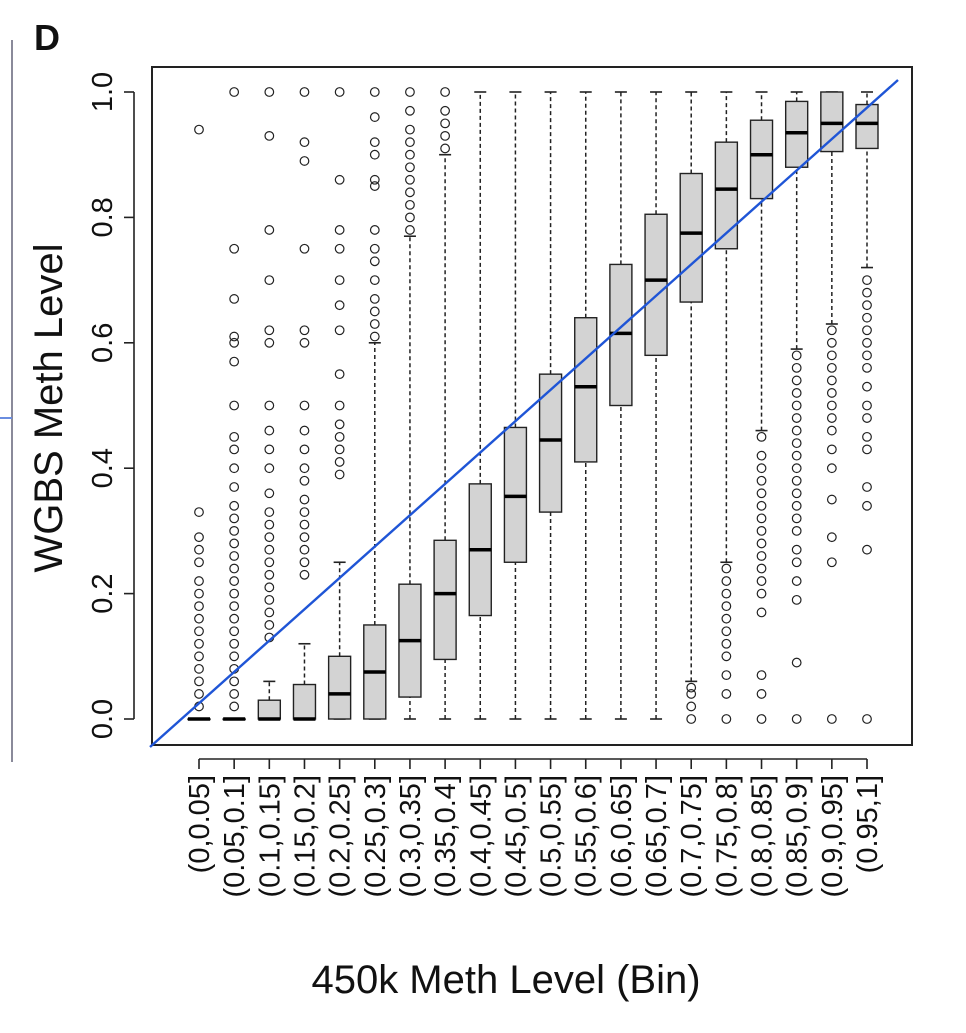 This screenshot has width=966, height=1033. I want to click on x-tick-label: (0.15,0.2], so click(305, 836).